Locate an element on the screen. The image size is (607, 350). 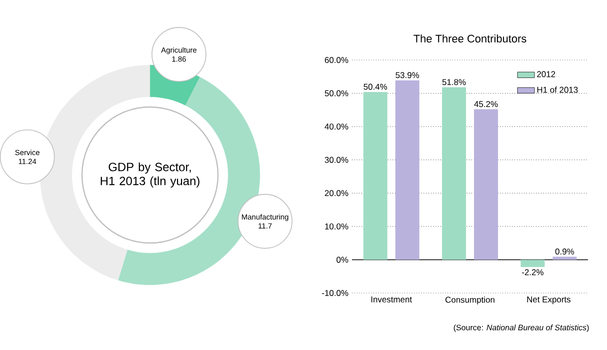
y-tick-label: 0% is located at coordinates (342, 259).